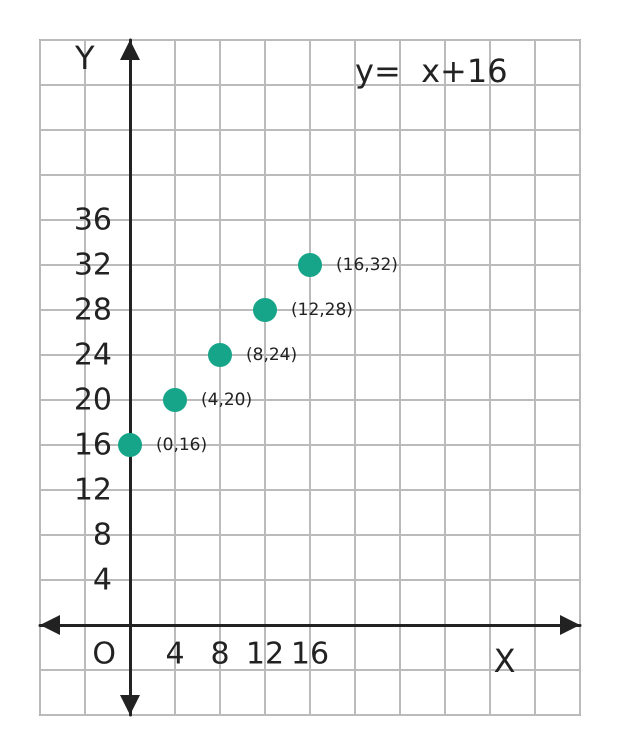  What do you see at coordinates (226, 400) in the screenshot?
I see `annotation: (4,20)` at bounding box center [226, 400].